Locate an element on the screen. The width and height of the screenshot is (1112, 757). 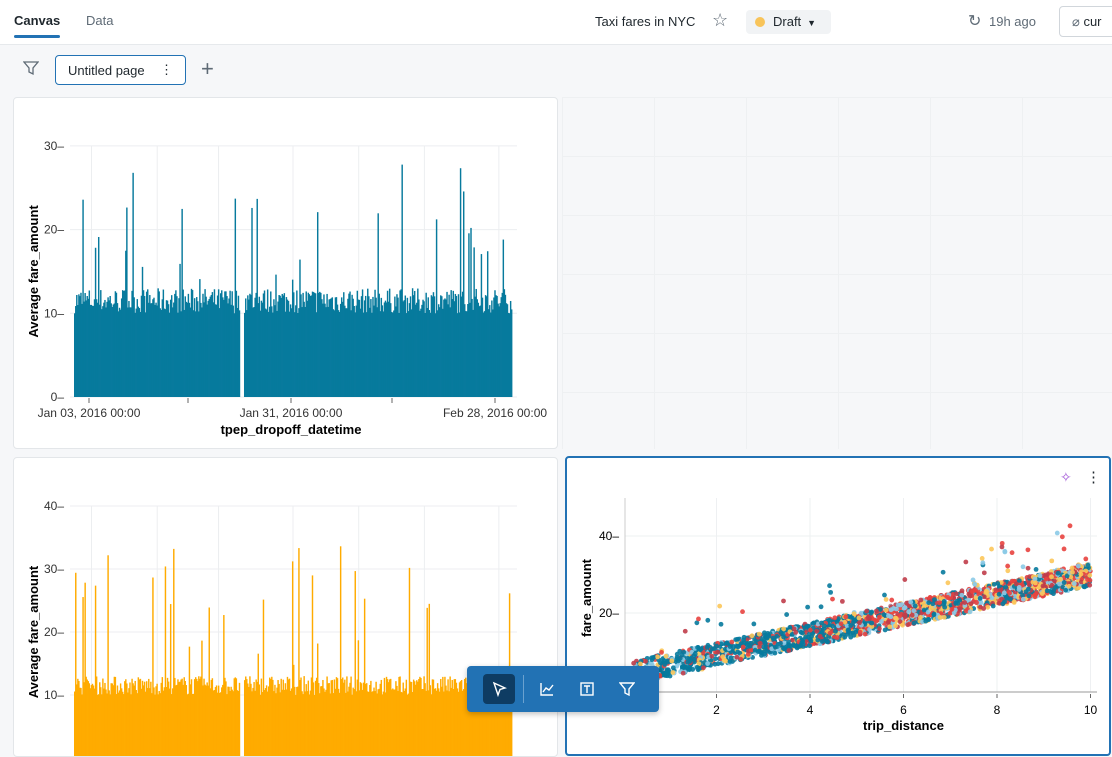
star-icon: ☆ is located at coordinates (720, 20).